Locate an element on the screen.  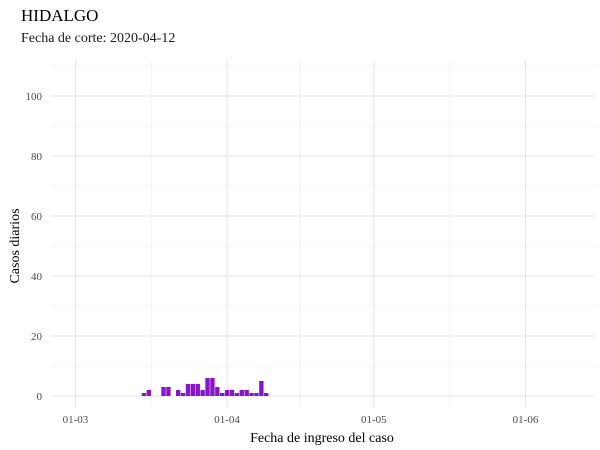
y-tick-label: 80 is located at coordinates (37, 157).